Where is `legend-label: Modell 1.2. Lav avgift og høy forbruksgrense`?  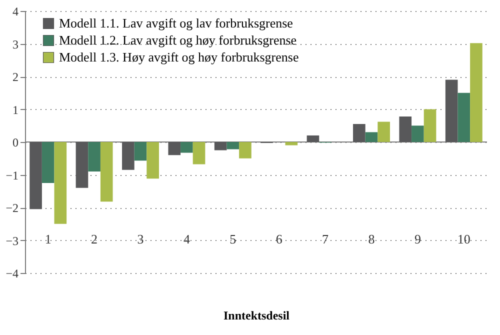
legend-label: Modell 1.2. Lav avgift og høy forbruksgrense is located at coordinates (178, 40).